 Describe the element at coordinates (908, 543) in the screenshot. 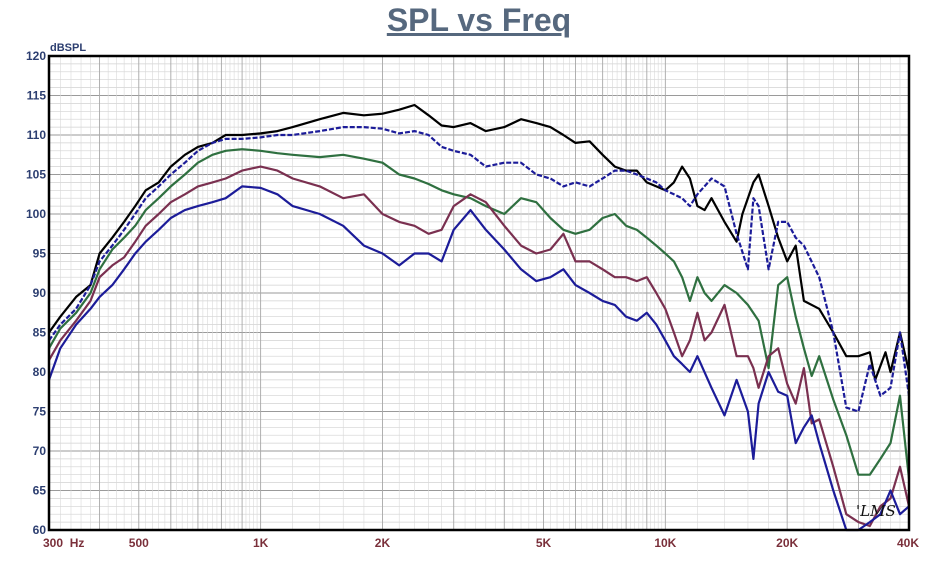

I see `x-tick-label: 40K` at that location.